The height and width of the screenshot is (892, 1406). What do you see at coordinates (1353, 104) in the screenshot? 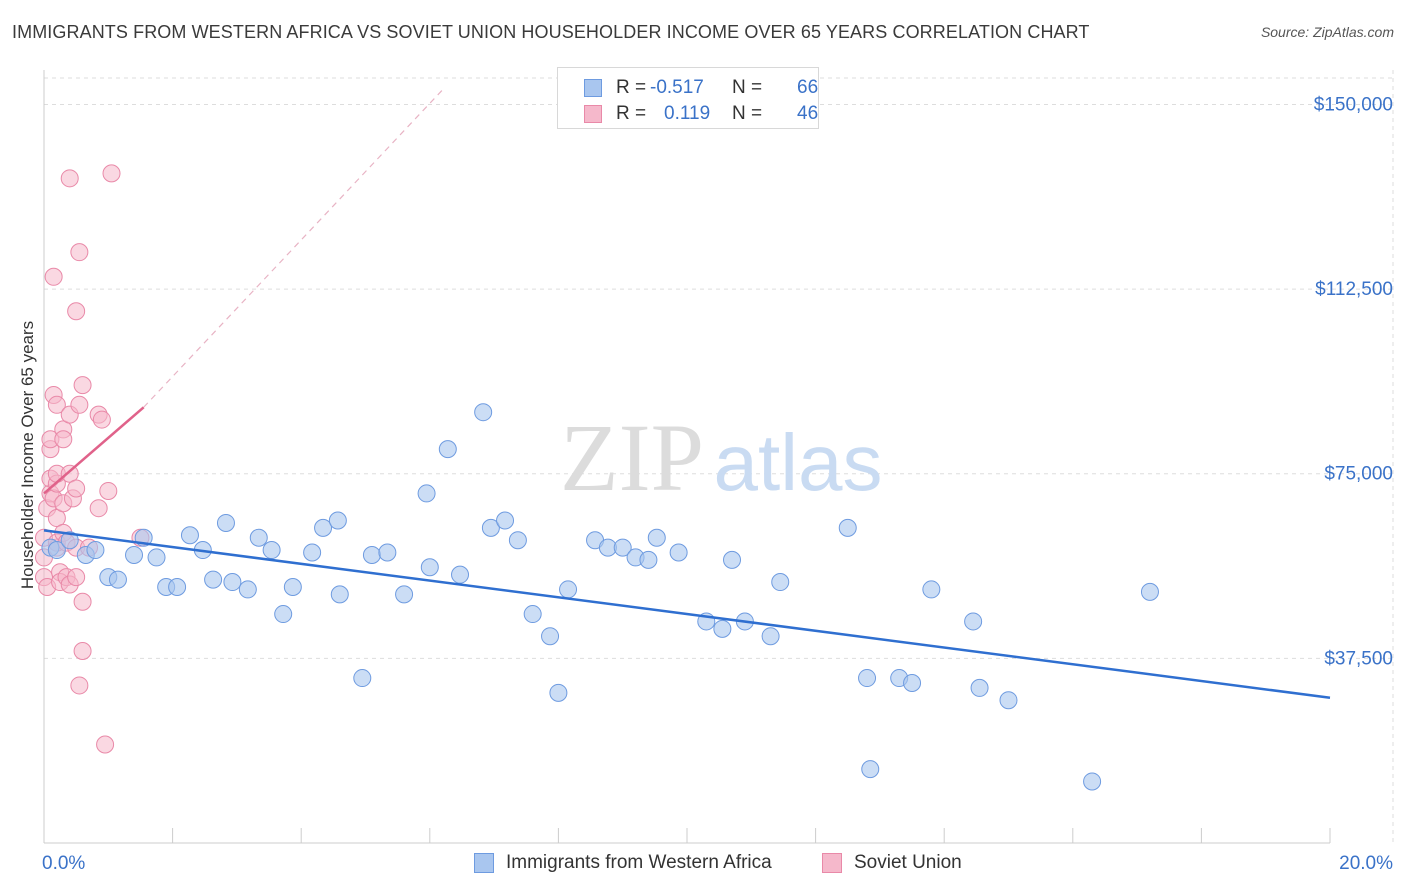
I see `y-tick-label: $150,000` at bounding box center [1353, 104].